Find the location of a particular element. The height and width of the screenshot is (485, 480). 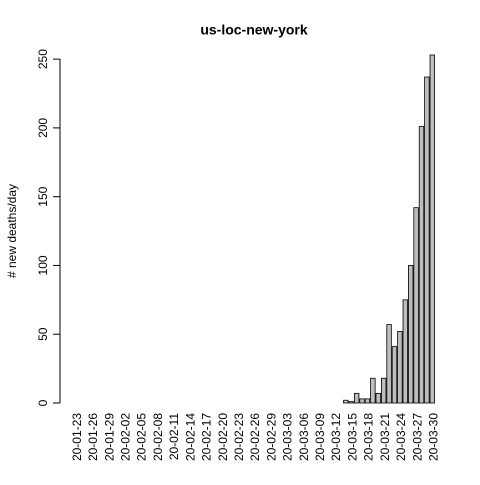

x-tick-label: 20-03-30 is located at coordinates (433, 437).